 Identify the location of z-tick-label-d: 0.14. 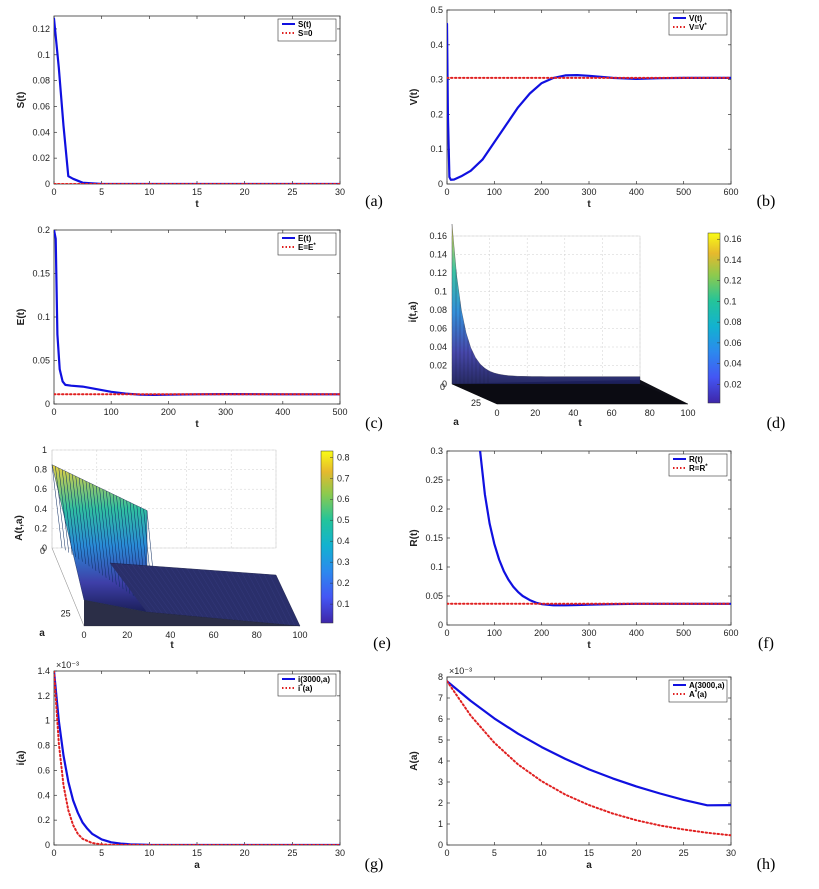
(438, 255).